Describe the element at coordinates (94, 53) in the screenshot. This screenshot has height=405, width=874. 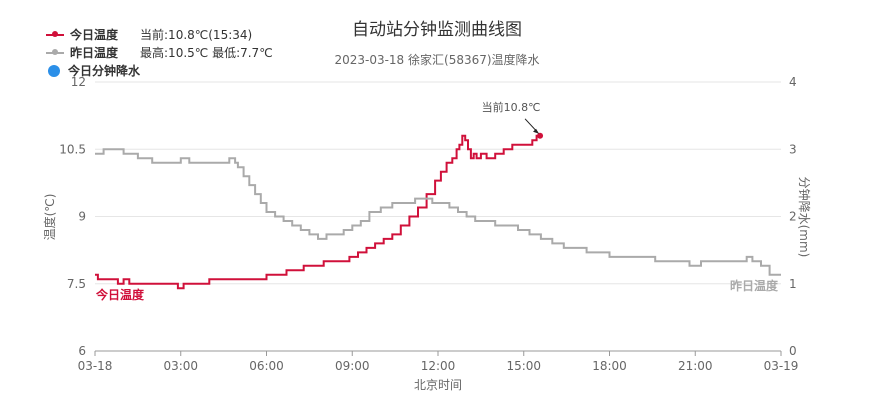
I see `legend-yesterday-name: 昨日温度` at that location.